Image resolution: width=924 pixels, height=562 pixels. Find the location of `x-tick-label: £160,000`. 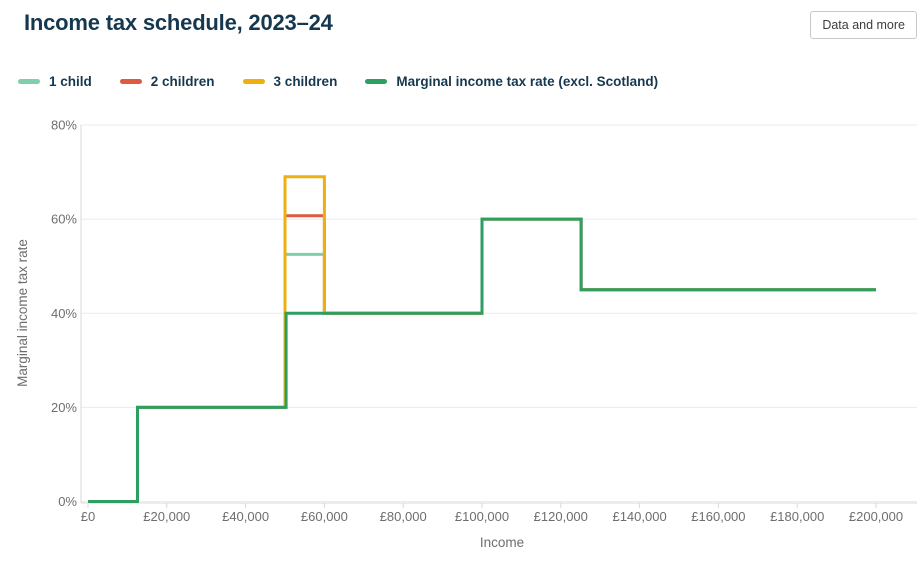

x-tick-label: £160,000 is located at coordinates (718, 516).